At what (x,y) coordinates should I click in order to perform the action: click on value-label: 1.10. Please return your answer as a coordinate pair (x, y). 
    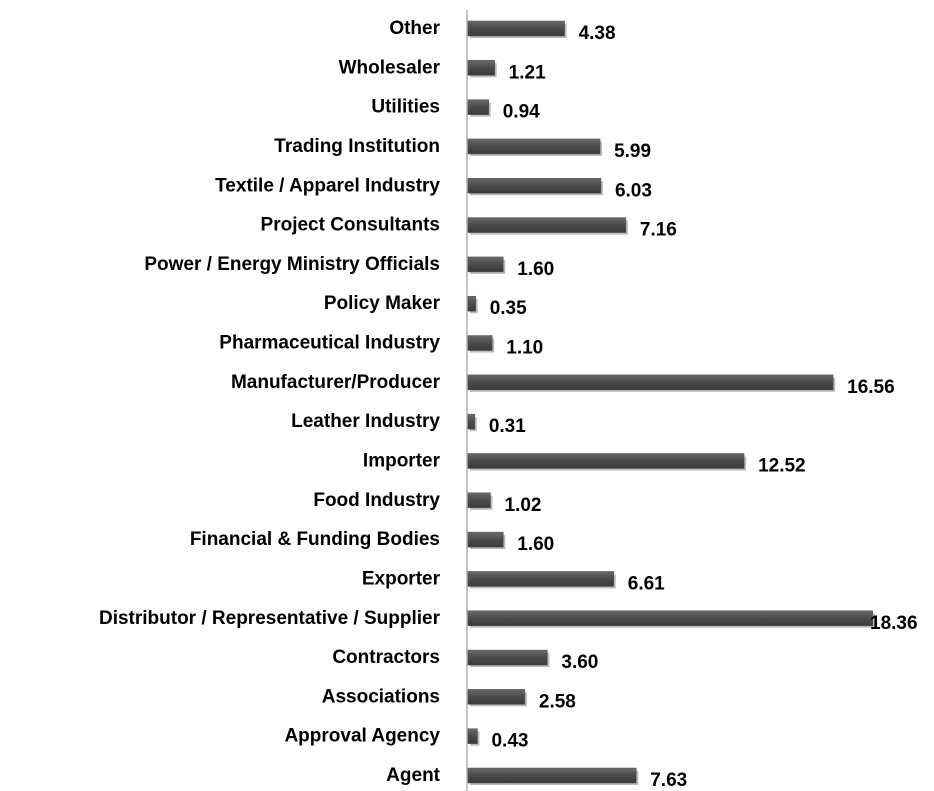
    Looking at the image, I should click on (524, 348).